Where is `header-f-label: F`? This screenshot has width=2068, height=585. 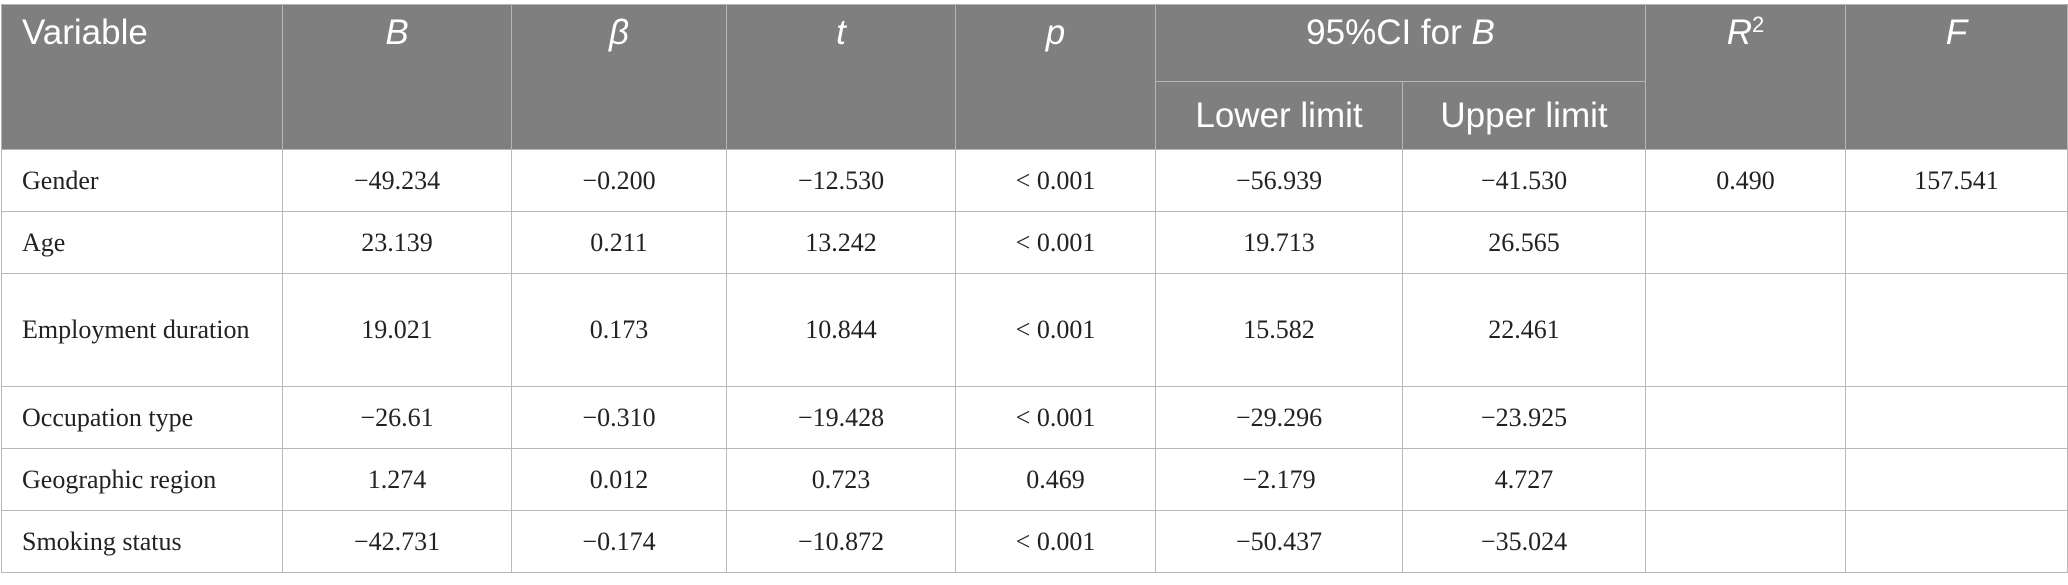
header-f-label: F is located at coordinates (1956, 32).